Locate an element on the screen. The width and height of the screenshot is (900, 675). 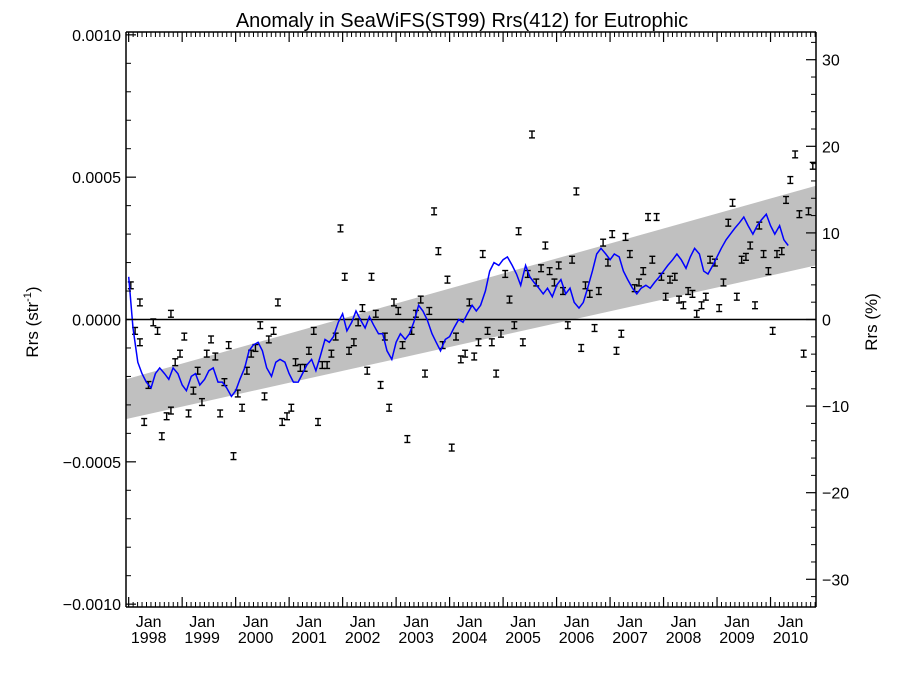
x-tick-label-year: 2001 is located at coordinates (309, 638).